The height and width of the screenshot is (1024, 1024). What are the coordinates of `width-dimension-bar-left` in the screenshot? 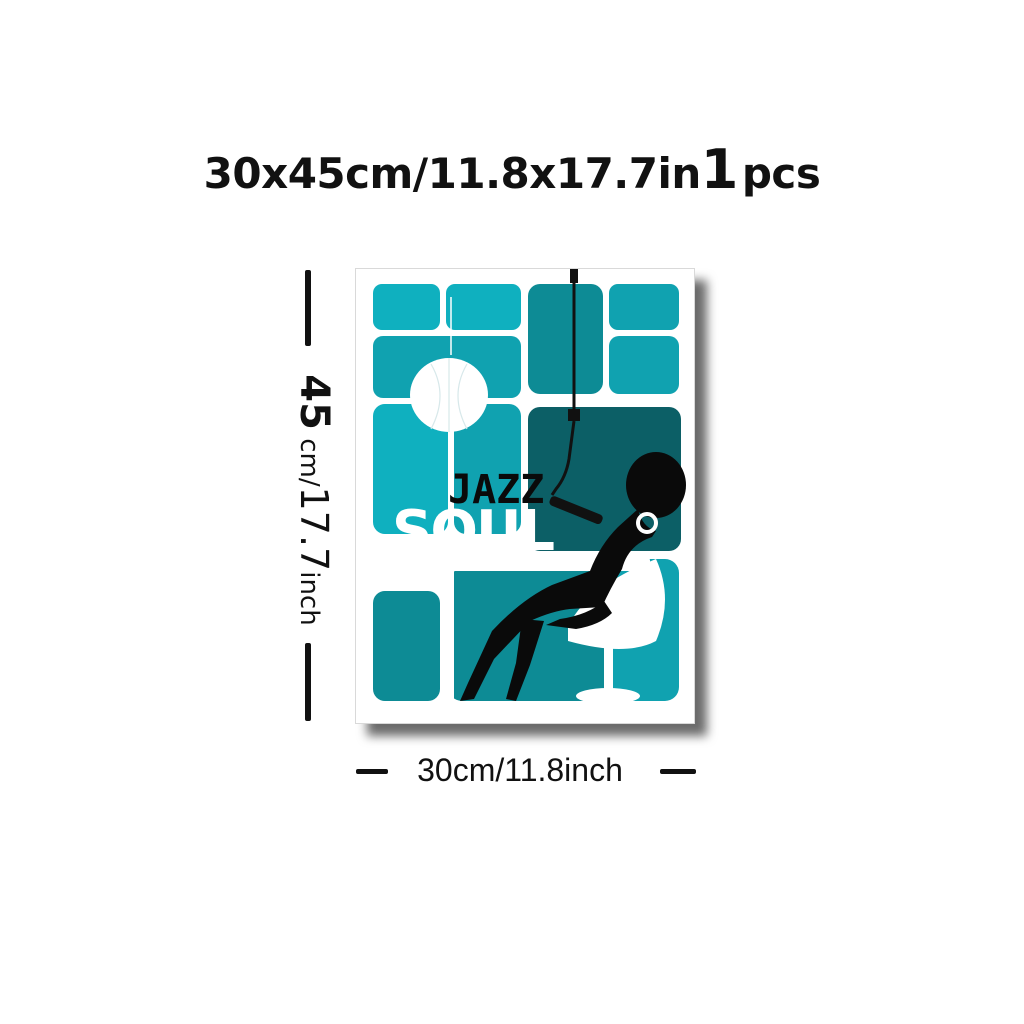 It's located at (372, 771).